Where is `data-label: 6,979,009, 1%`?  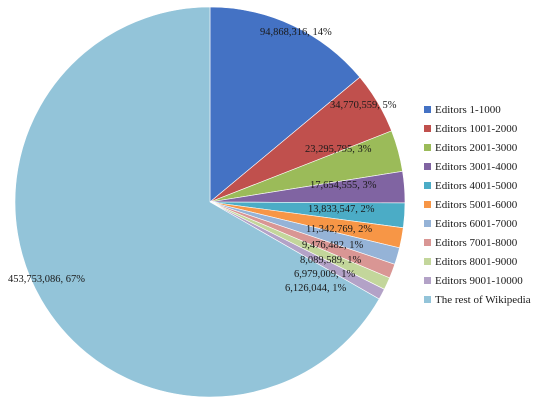 data-label: 6,979,009, 1% is located at coordinates (325, 274).